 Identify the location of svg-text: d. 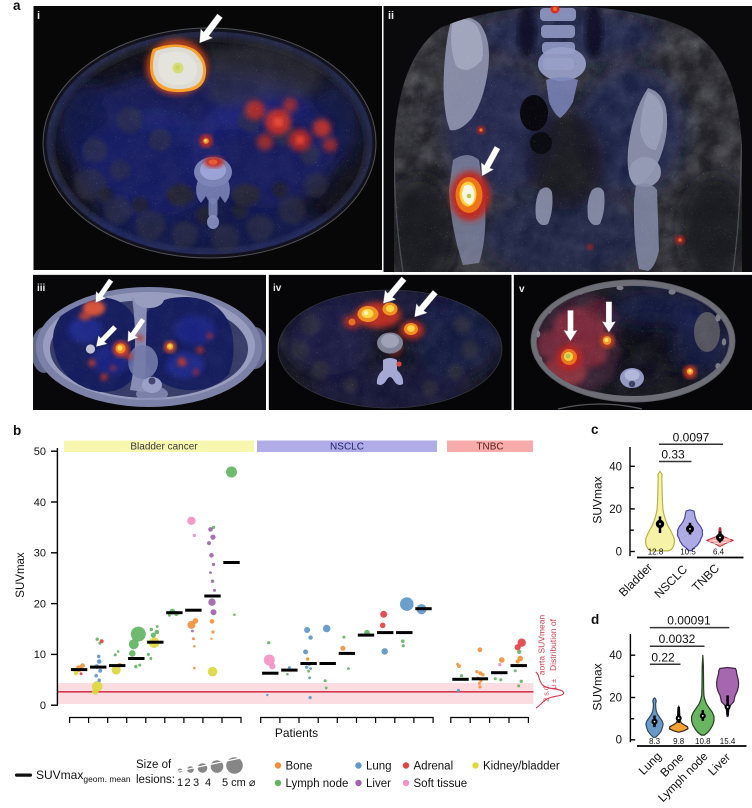
(595, 619).